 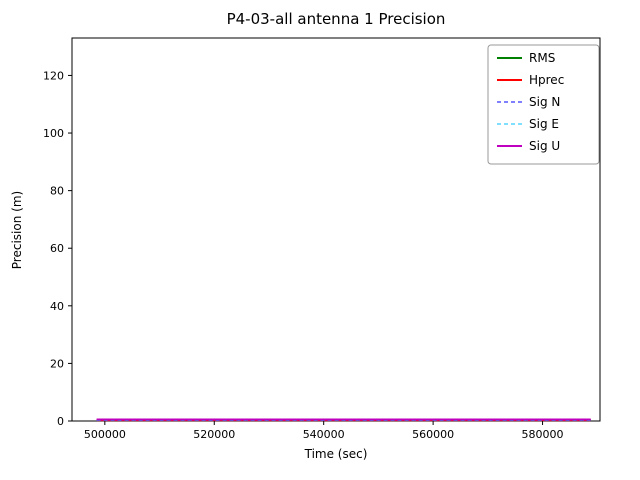 I want to click on legend-label-hprec: Hprec, so click(x=546, y=80).